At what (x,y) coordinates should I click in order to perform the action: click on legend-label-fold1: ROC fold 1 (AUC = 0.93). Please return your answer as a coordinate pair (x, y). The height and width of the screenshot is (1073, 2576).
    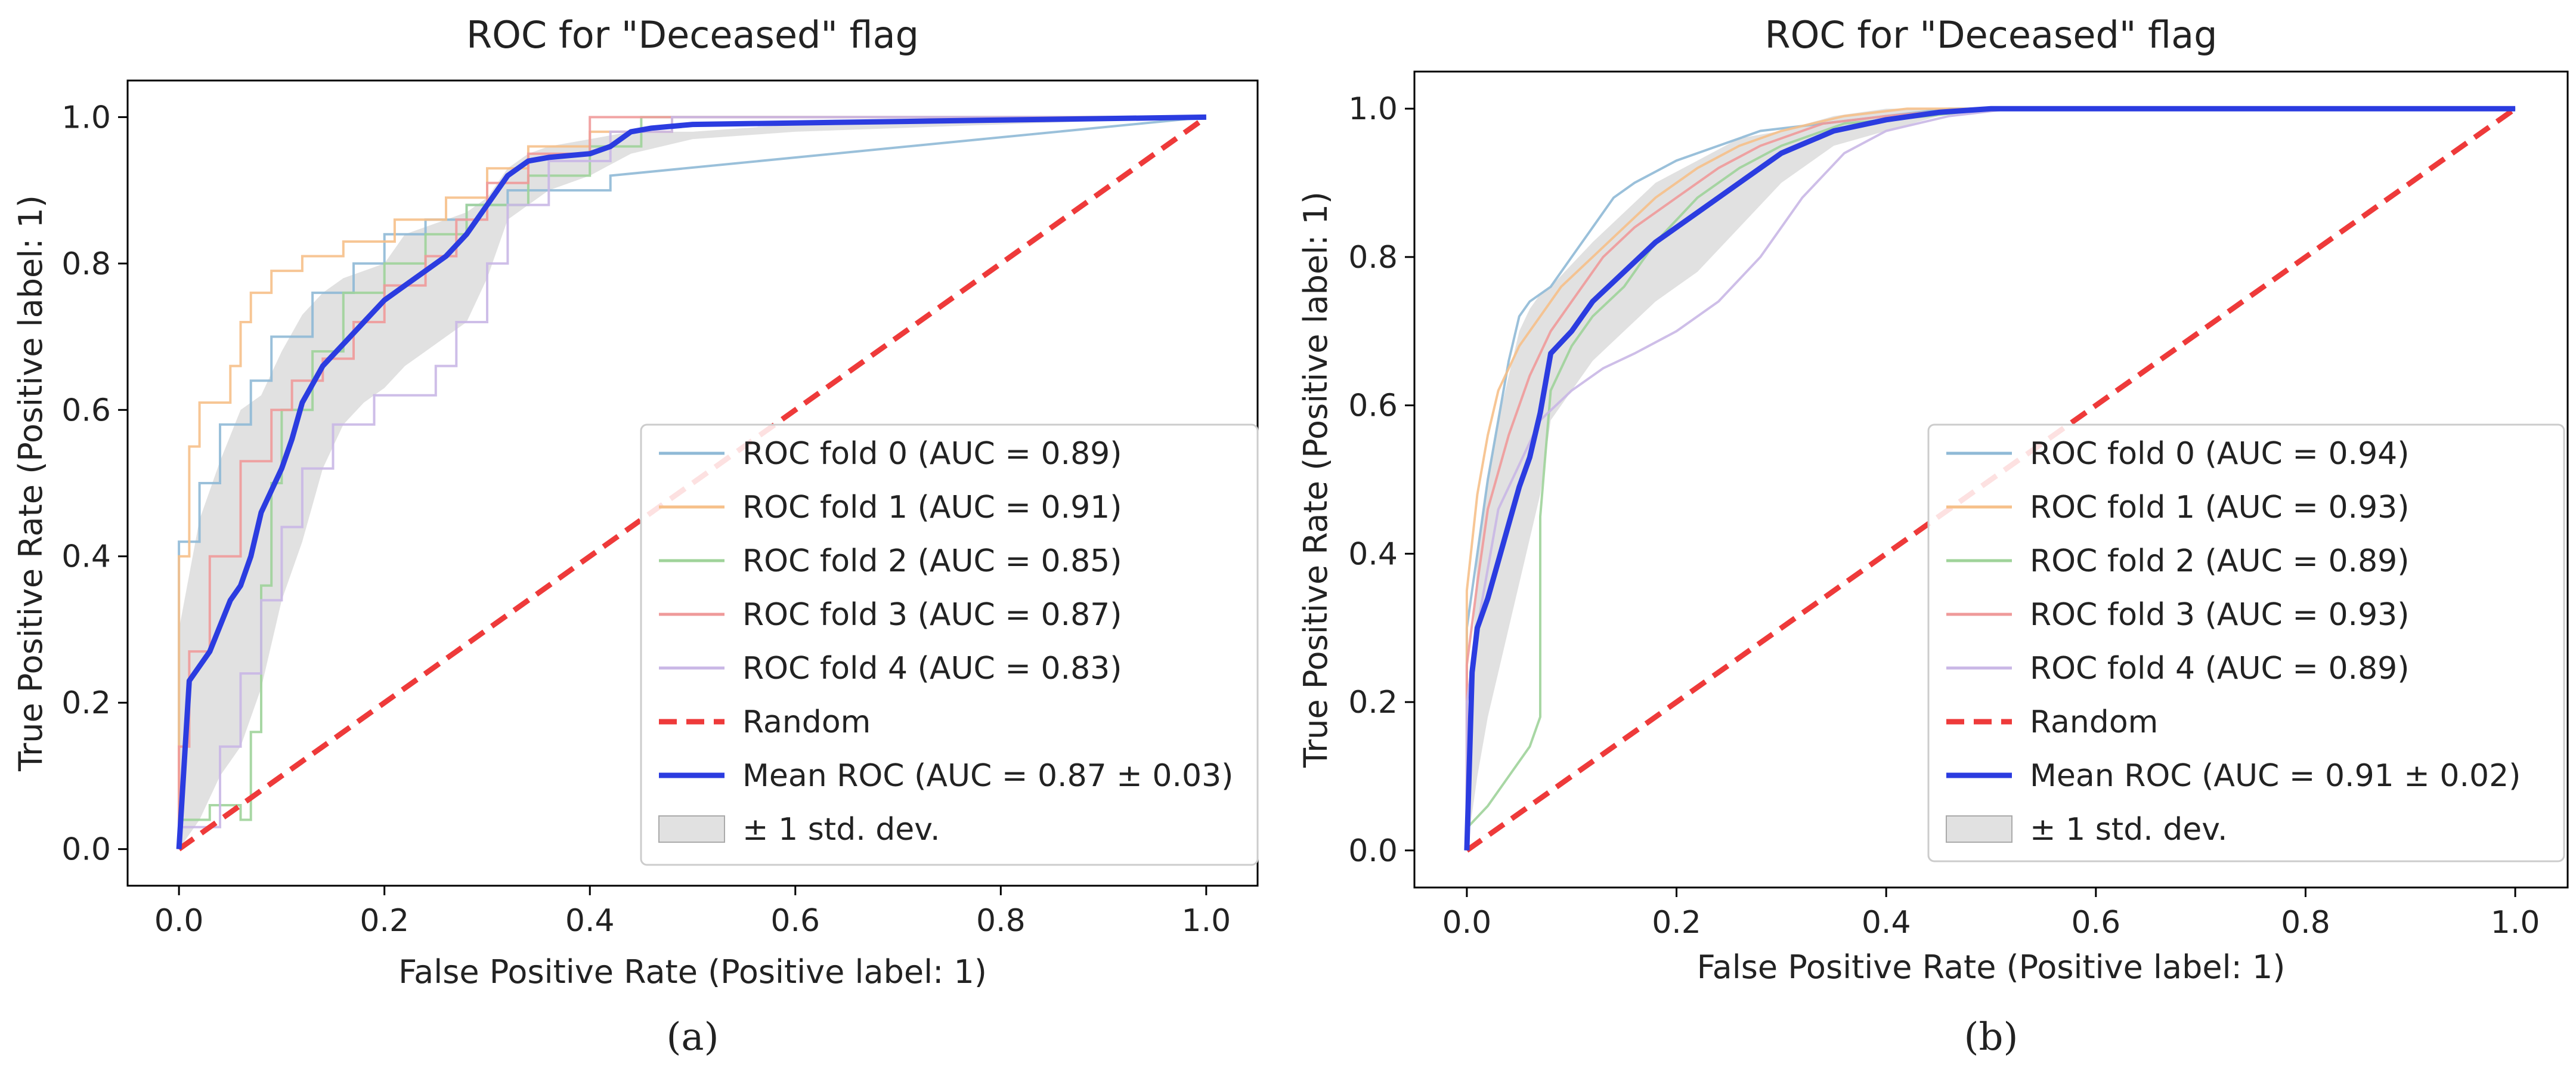
    Looking at the image, I should click on (2220, 507).